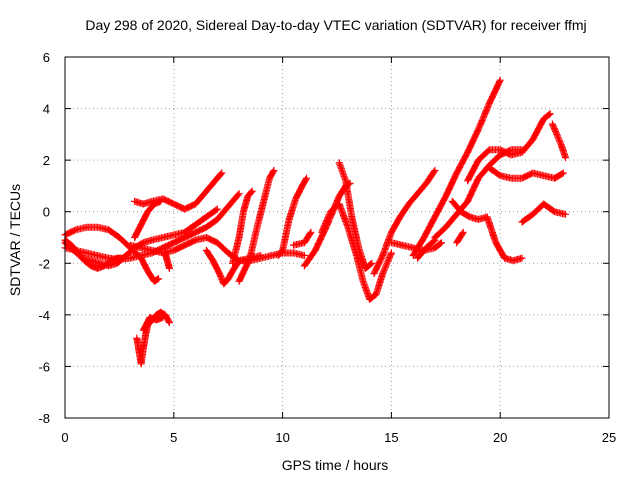 The width and height of the screenshot is (640, 480). Describe the element at coordinates (335, 465) in the screenshot. I see `x-axis-label: GPS time / hours` at that location.